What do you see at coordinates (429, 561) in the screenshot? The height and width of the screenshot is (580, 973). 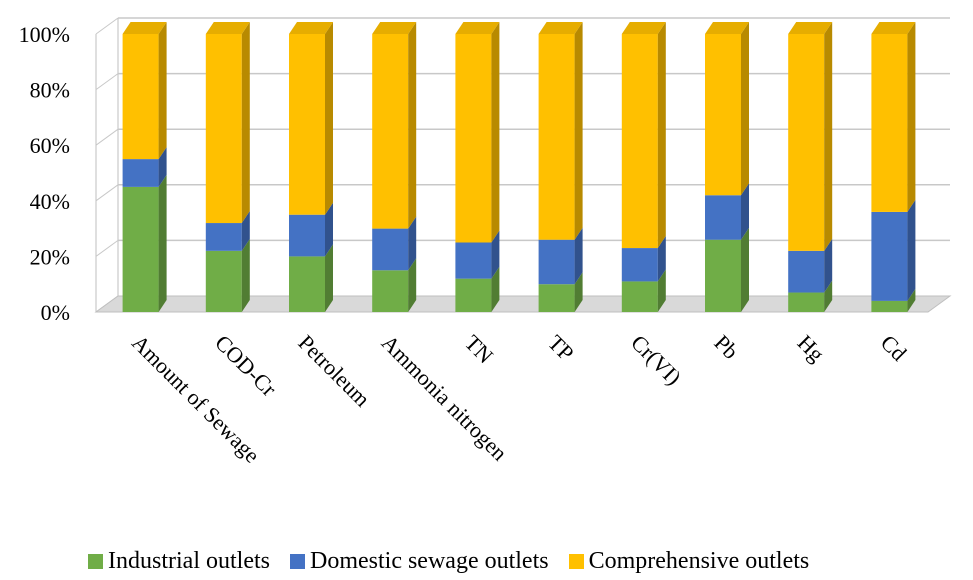 I see `legend-label: Domestic sewage outlets` at bounding box center [429, 561].